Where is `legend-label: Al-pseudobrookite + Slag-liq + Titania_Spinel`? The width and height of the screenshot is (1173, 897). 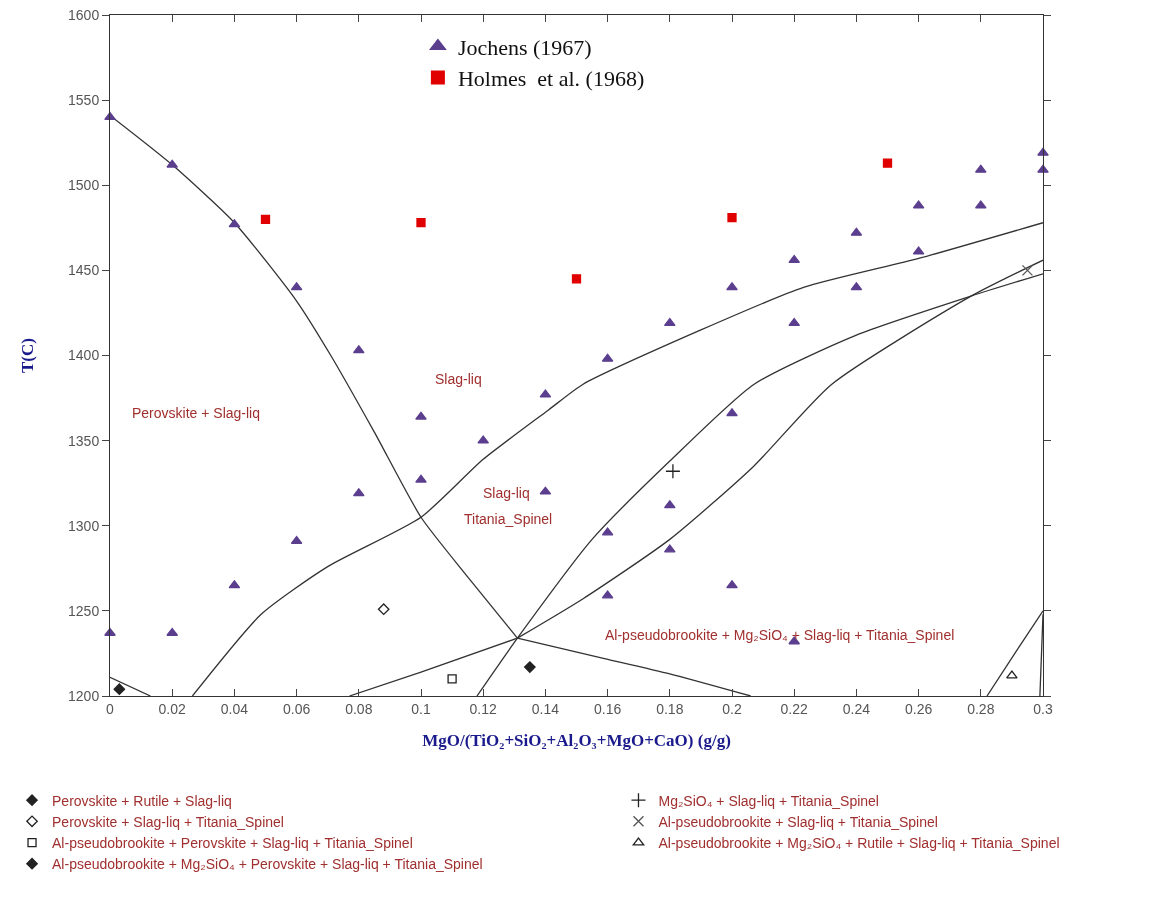
legend-label: Al-pseudobrookite + Slag-liq + Titania_Spinel is located at coordinates (798, 821).